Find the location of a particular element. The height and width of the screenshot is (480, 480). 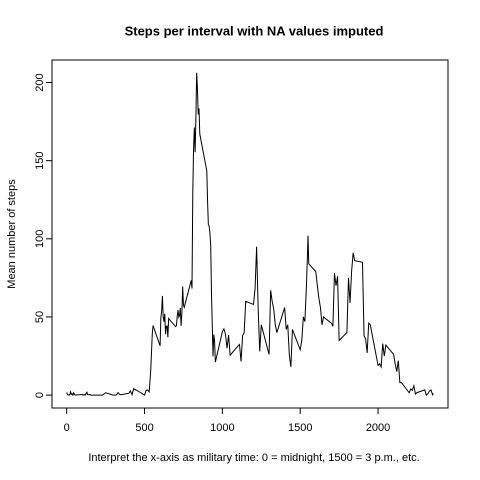

x-tick-label: 1000 is located at coordinates (222, 428).